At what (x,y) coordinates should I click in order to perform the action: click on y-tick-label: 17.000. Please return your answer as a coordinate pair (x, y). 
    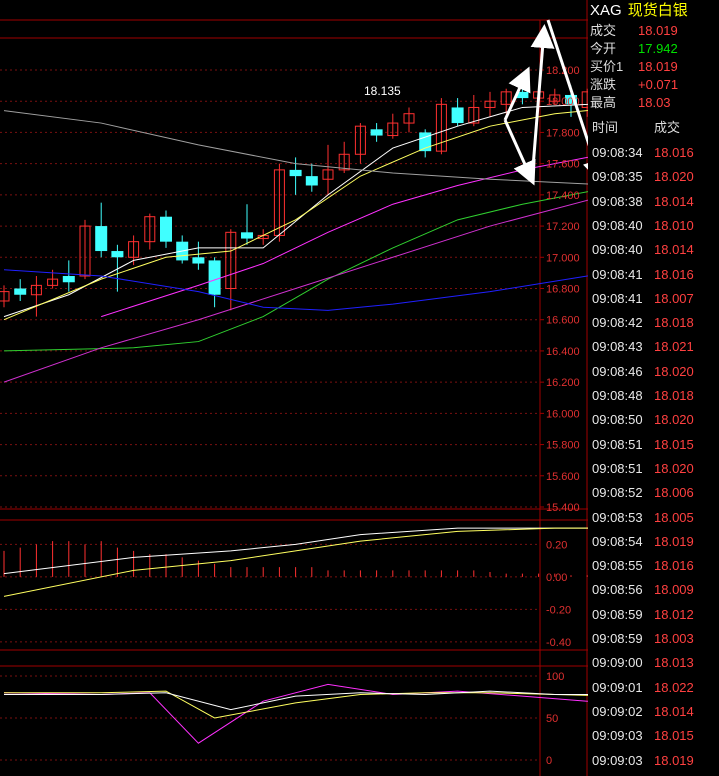
    Looking at the image, I should click on (563, 258).